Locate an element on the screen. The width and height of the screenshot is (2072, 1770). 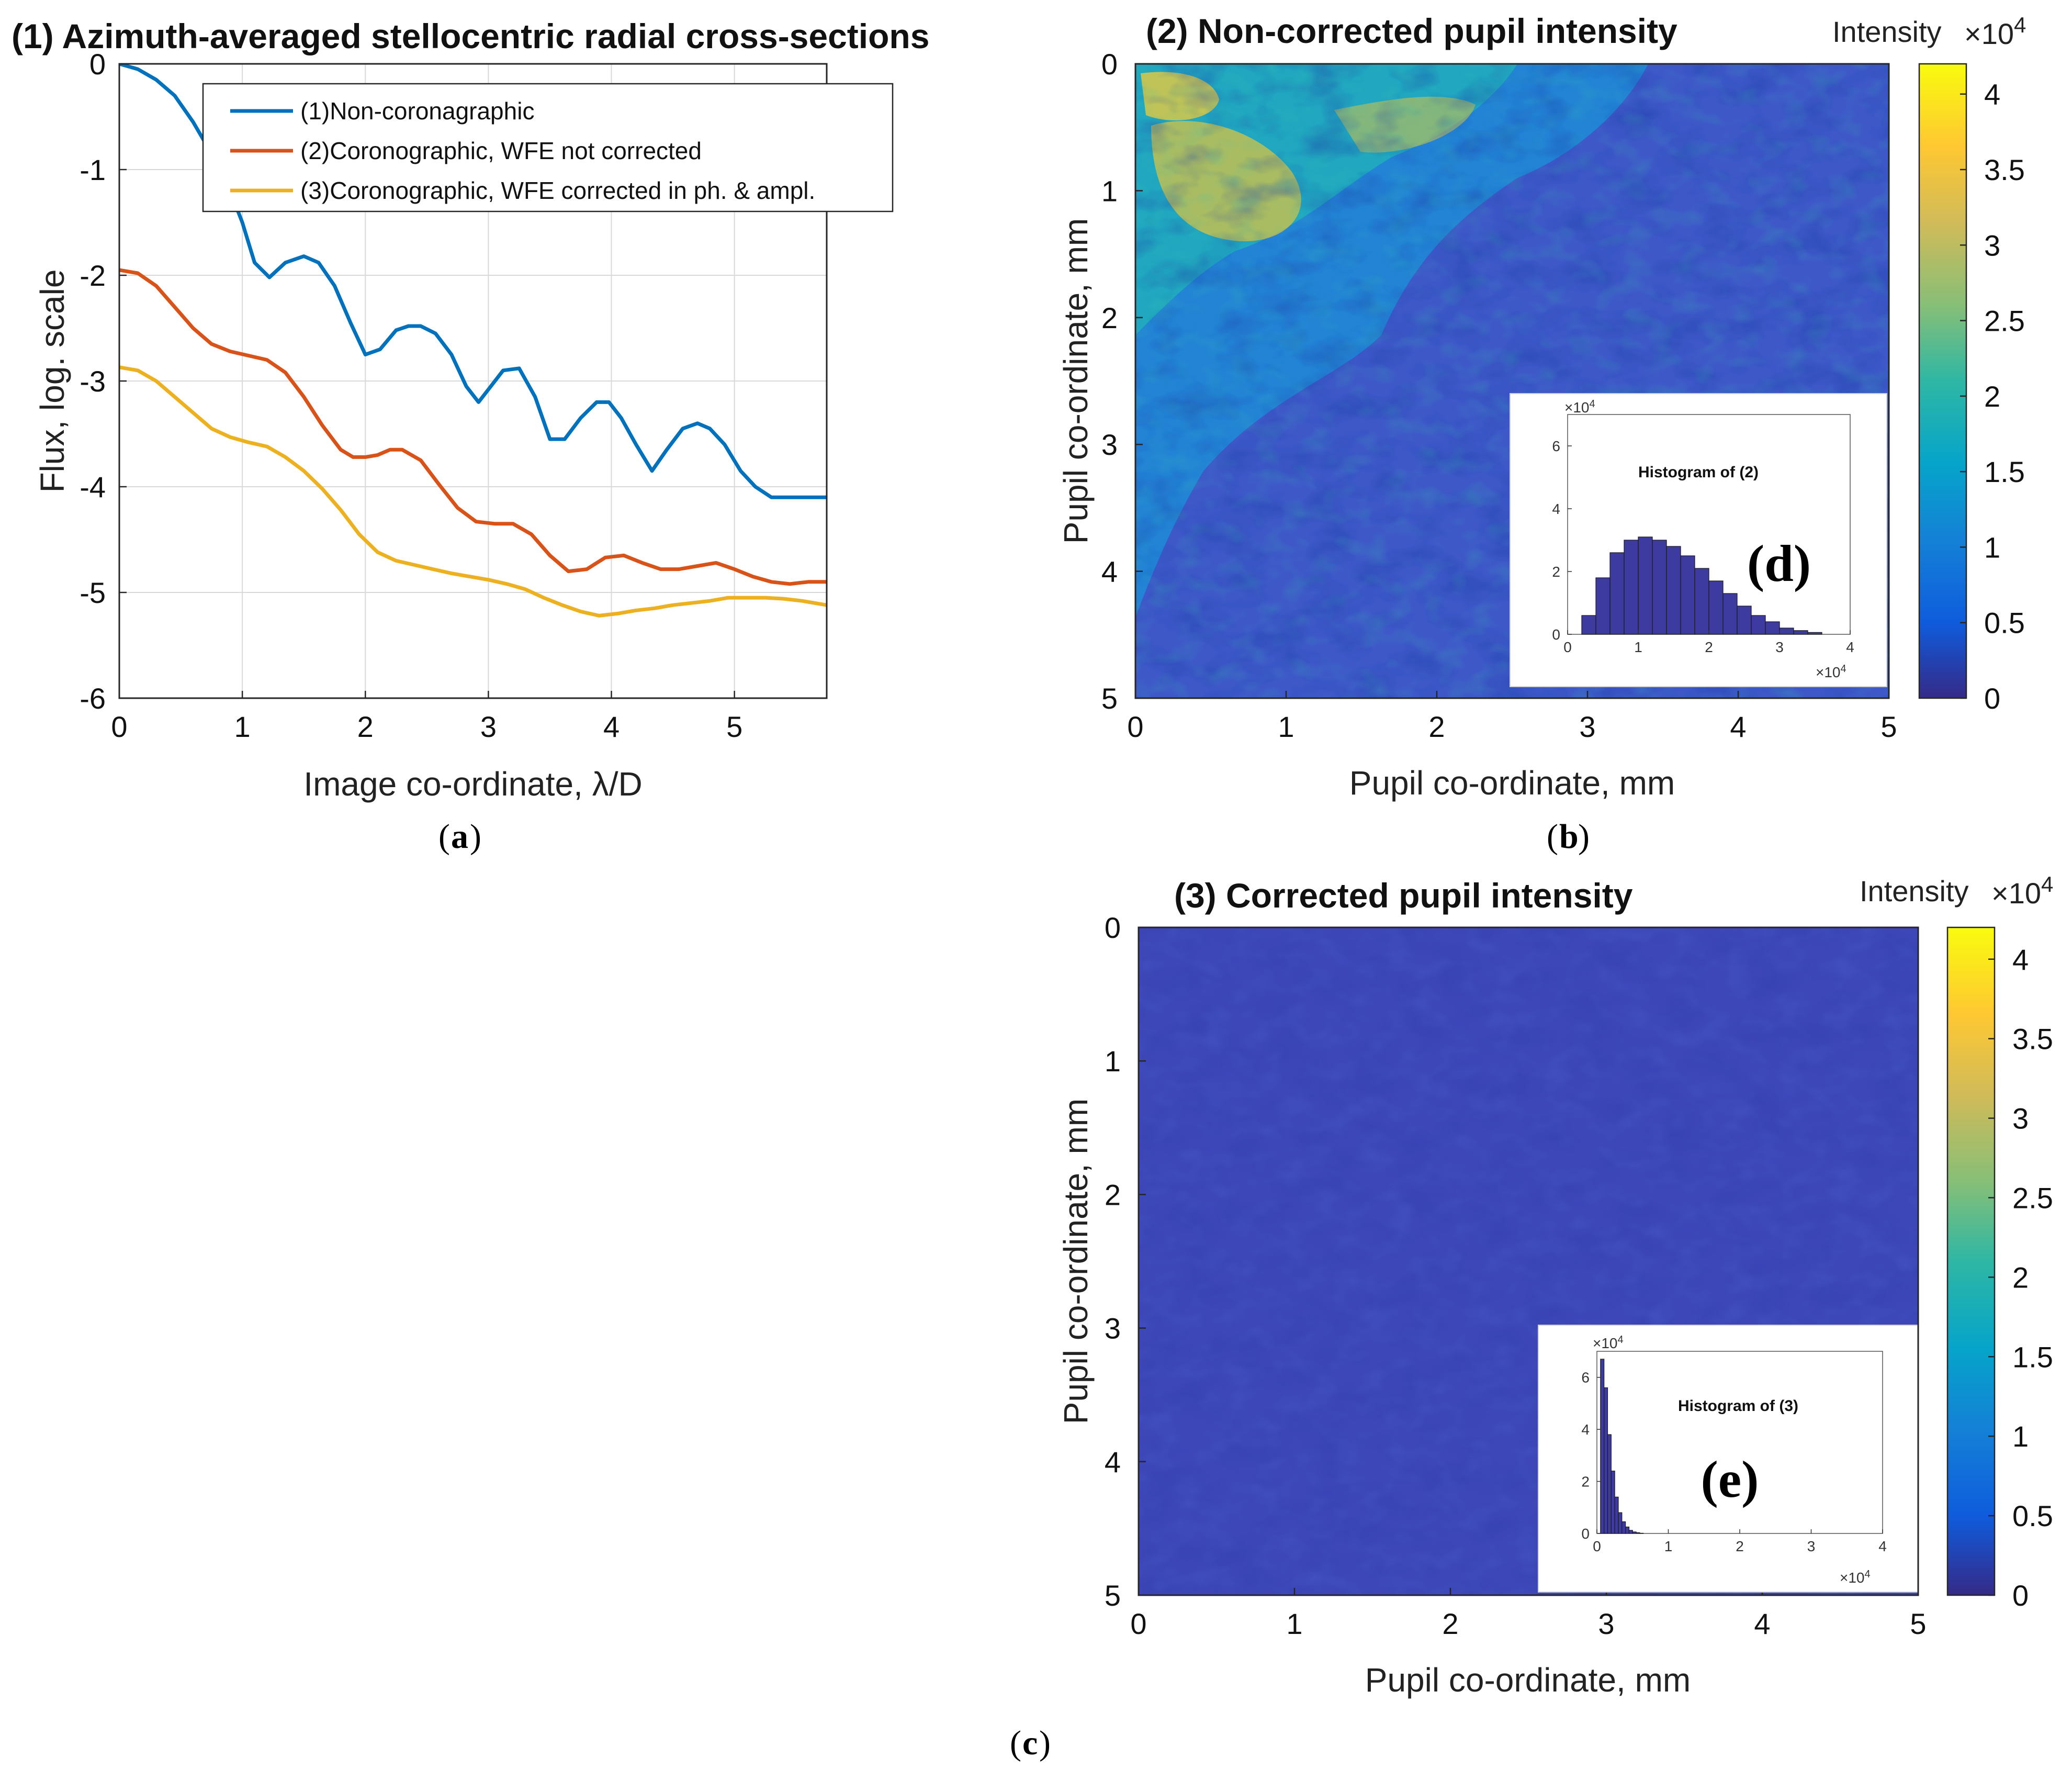
colorbar-tick-label: 3 is located at coordinates (2020, 1118).